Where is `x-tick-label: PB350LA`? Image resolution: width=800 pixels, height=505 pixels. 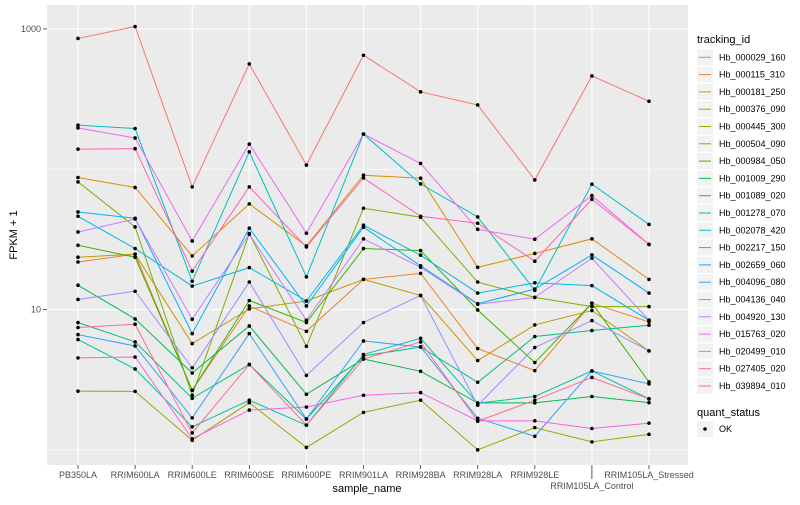 x-tick-label: PB350LA is located at coordinates (78, 475).